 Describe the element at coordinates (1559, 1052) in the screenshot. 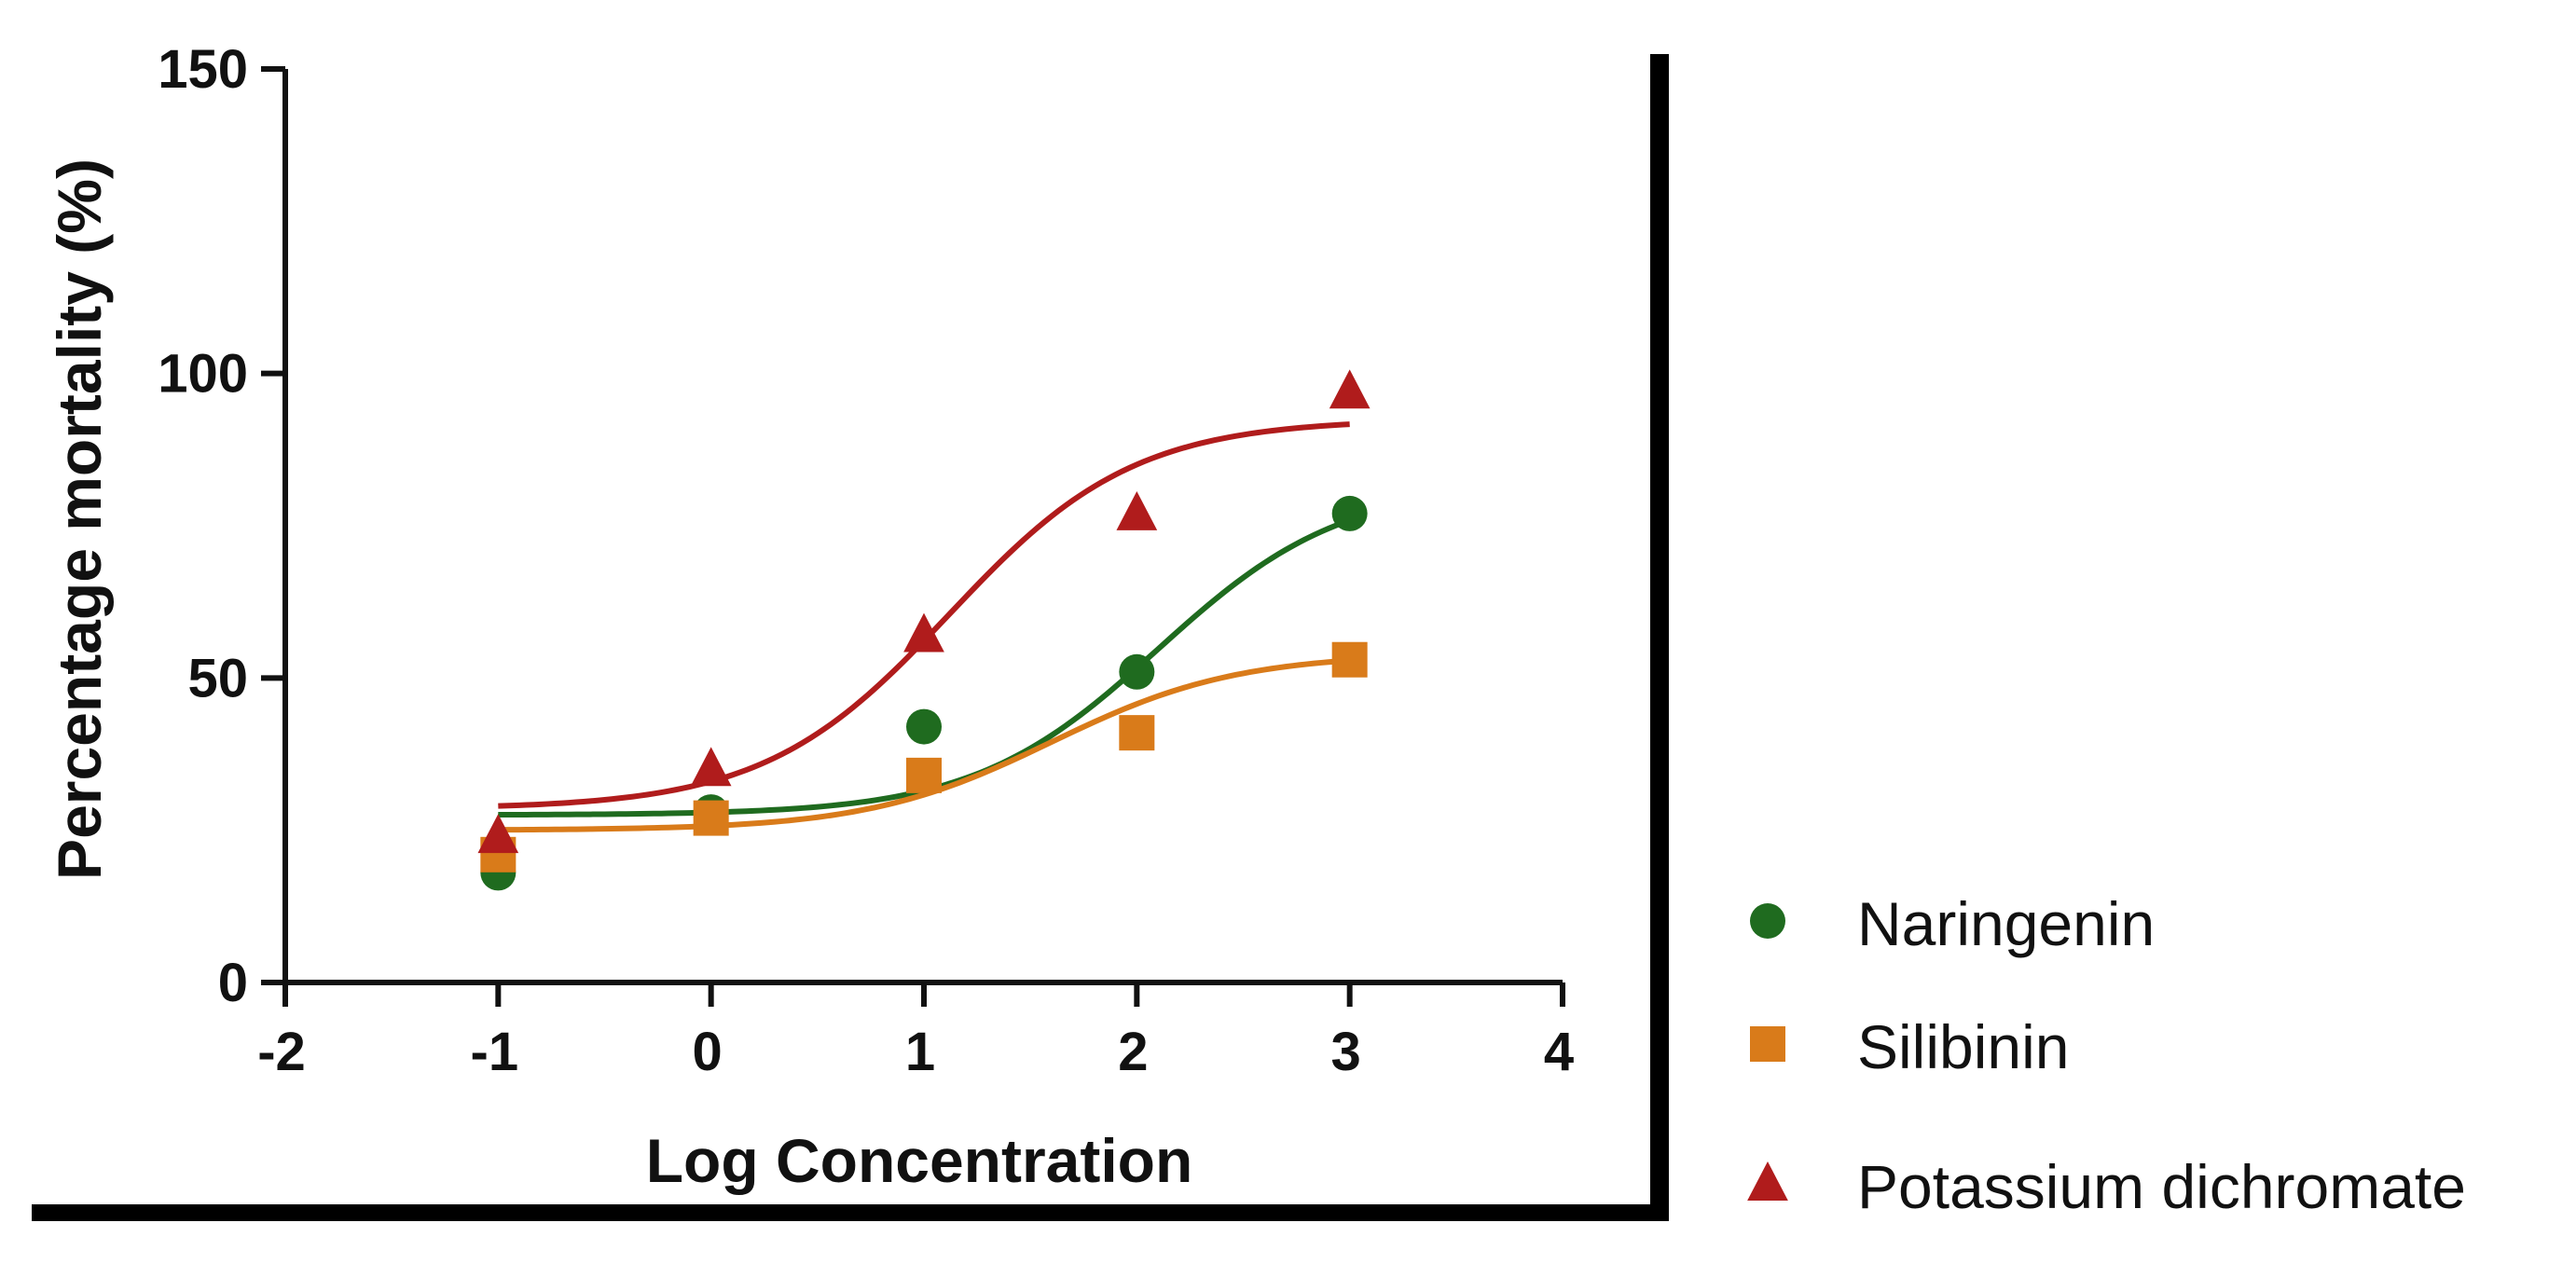

I see `x-tick-label: 4` at that location.